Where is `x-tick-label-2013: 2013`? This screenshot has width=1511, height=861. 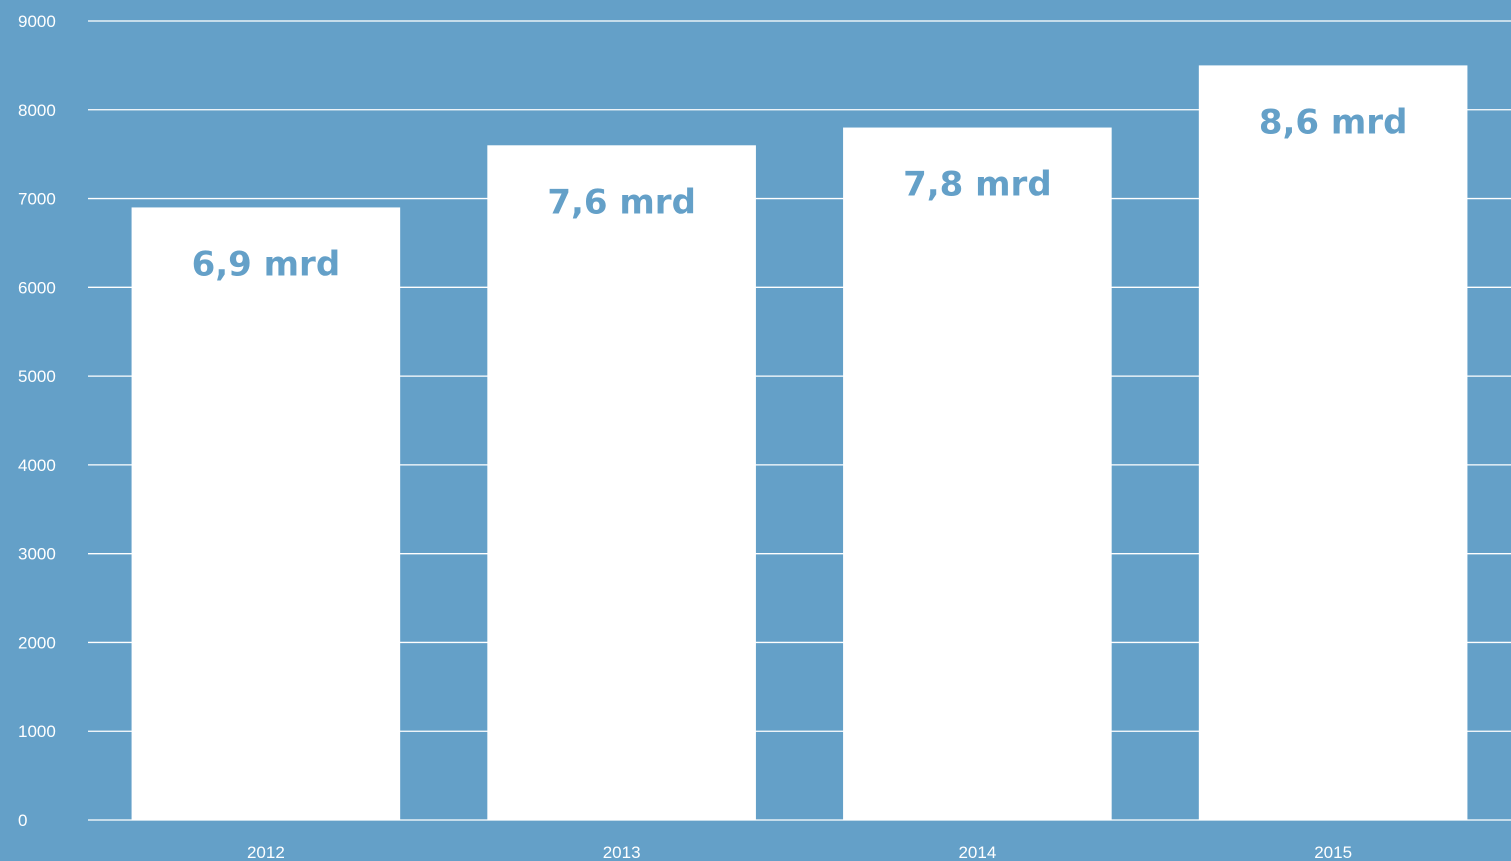
x-tick-label-2013: 2013 is located at coordinates (622, 852).